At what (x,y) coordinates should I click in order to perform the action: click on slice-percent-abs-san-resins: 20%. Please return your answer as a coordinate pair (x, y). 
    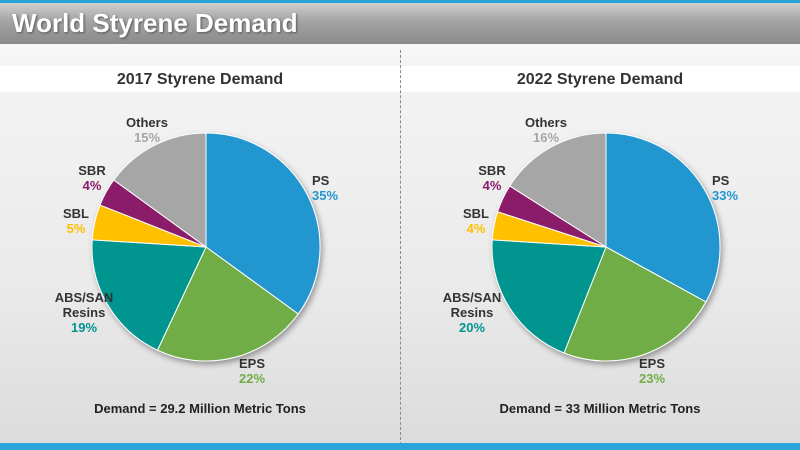
    Looking at the image, I should click on (472, 327).